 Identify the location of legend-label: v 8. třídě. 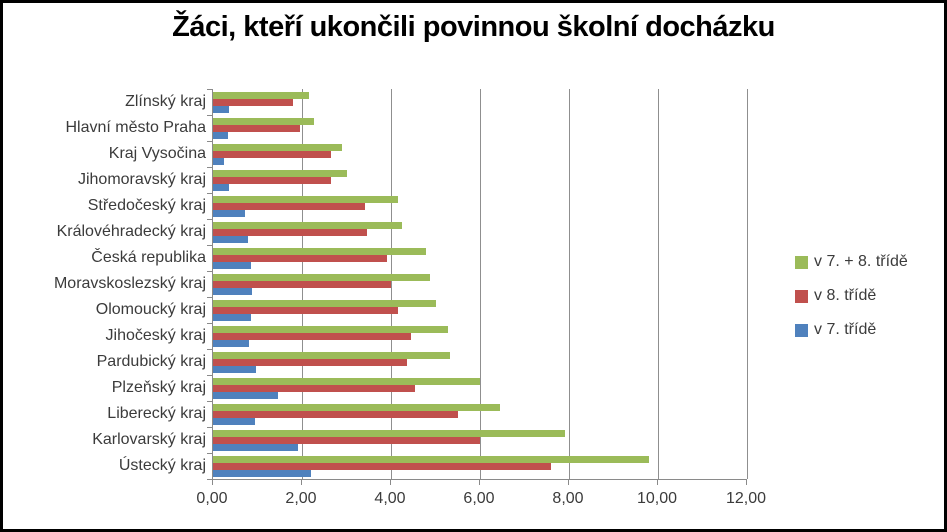
(845, 295).